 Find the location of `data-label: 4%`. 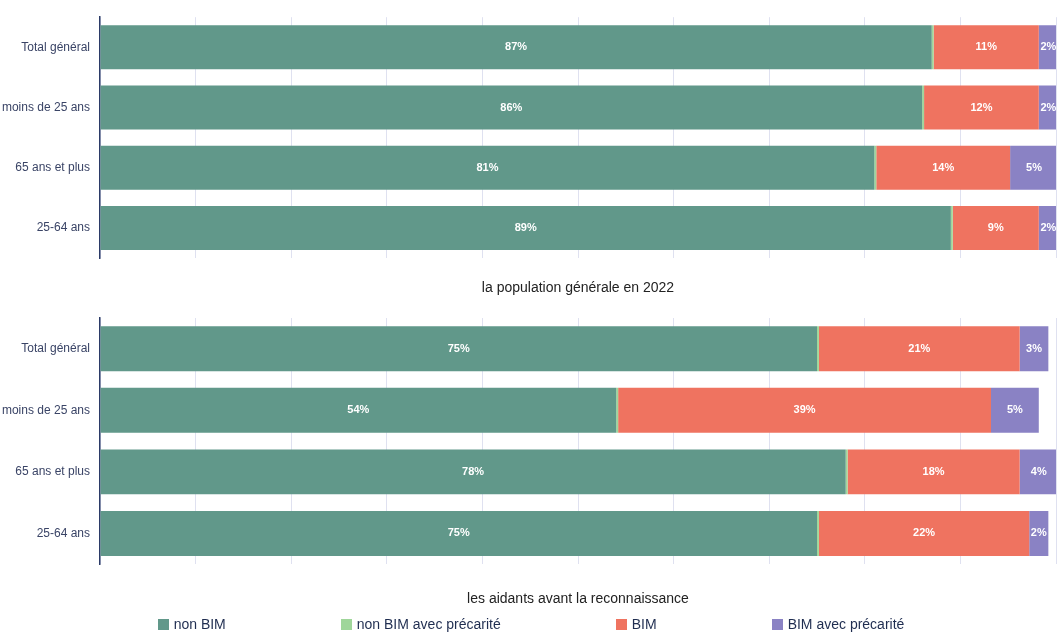

data-label: 4% is located at coordinates (1038, 470).